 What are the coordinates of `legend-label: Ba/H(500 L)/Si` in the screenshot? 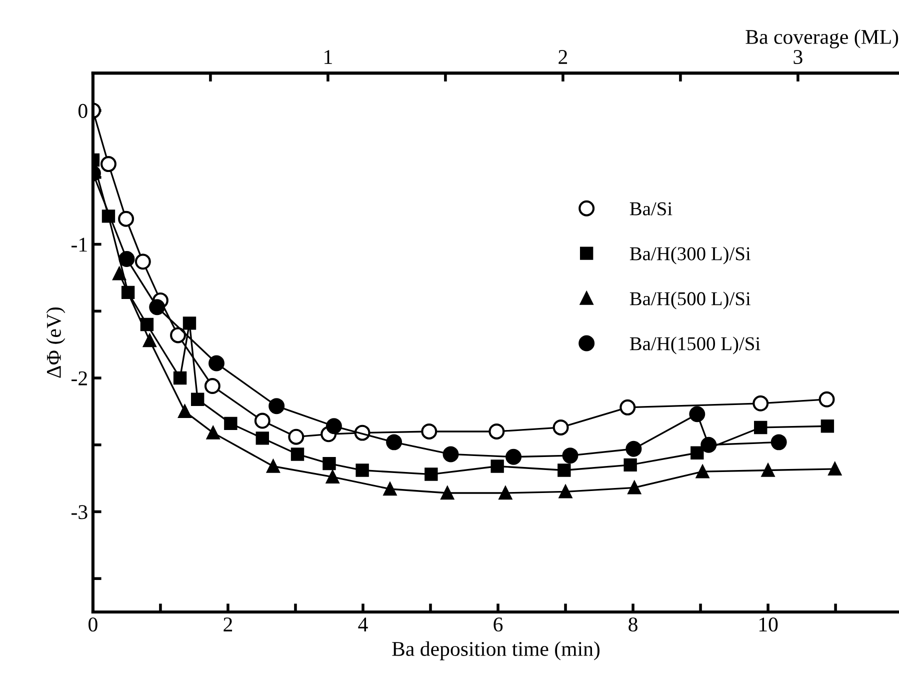 It's located at (690, 301).